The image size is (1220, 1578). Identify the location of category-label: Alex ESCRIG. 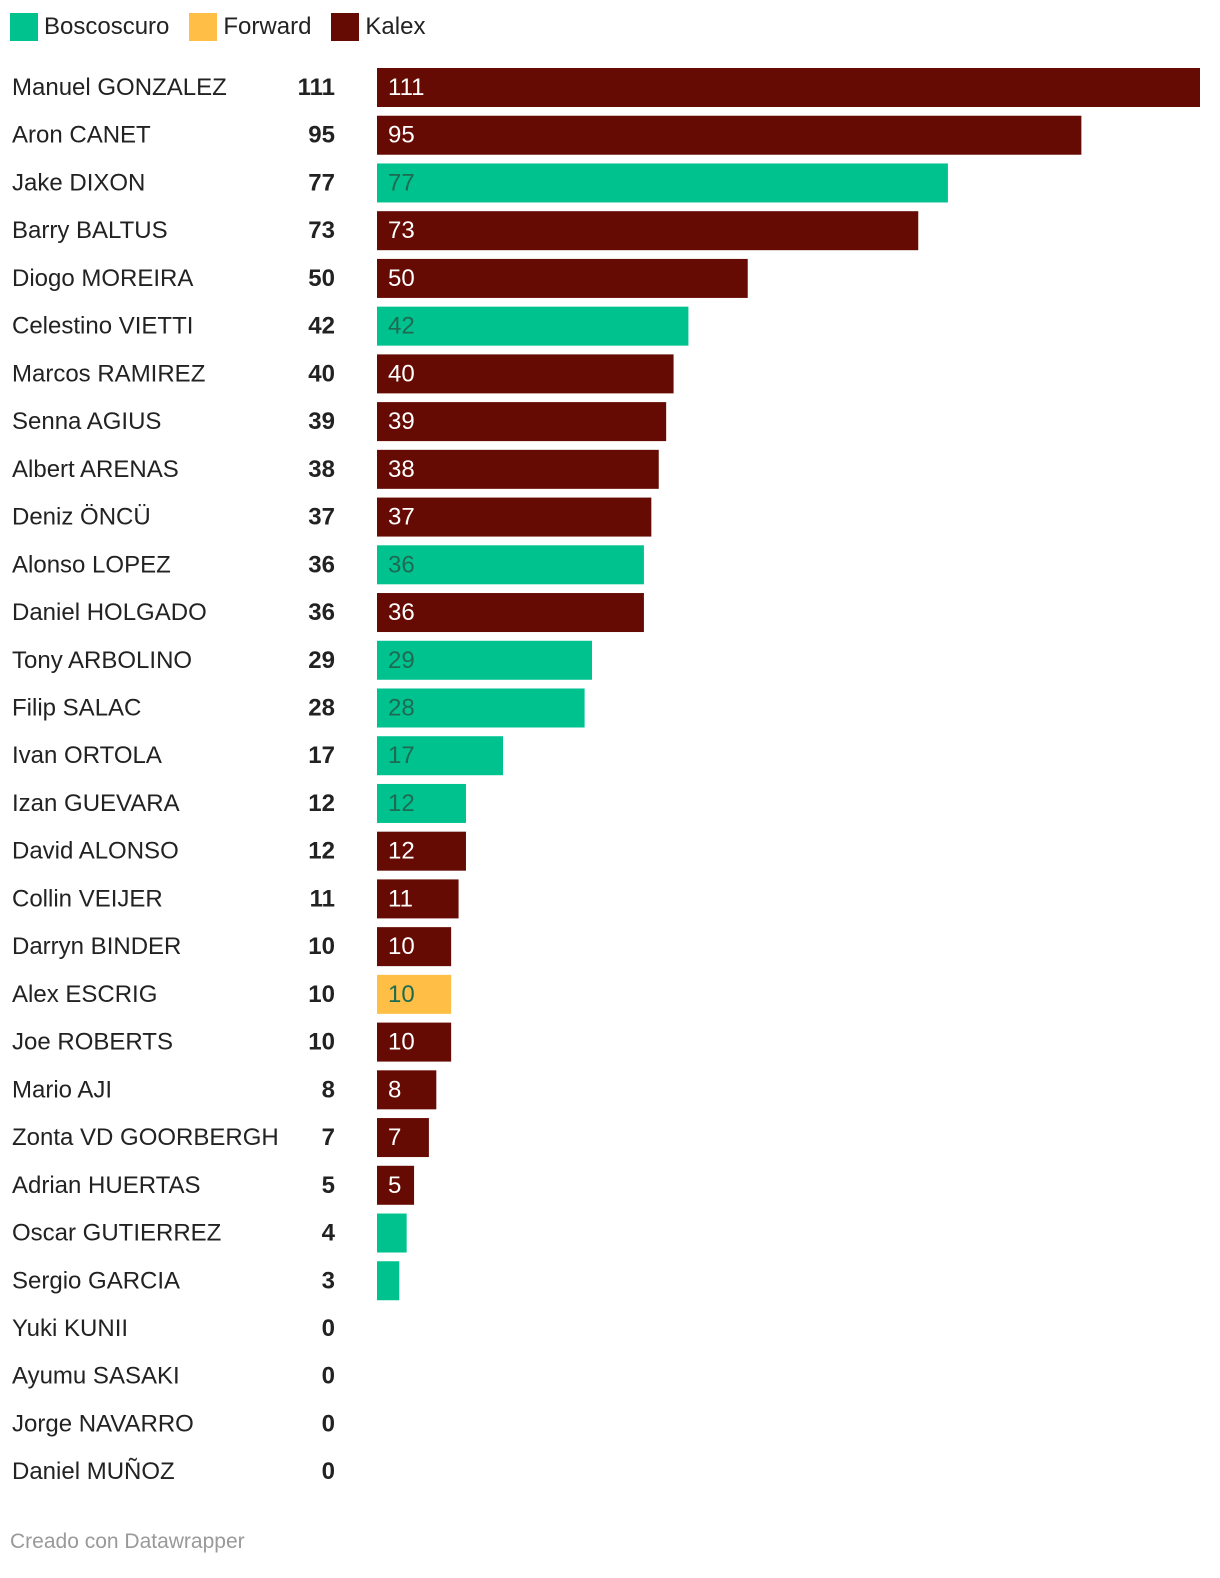
(84, 994).